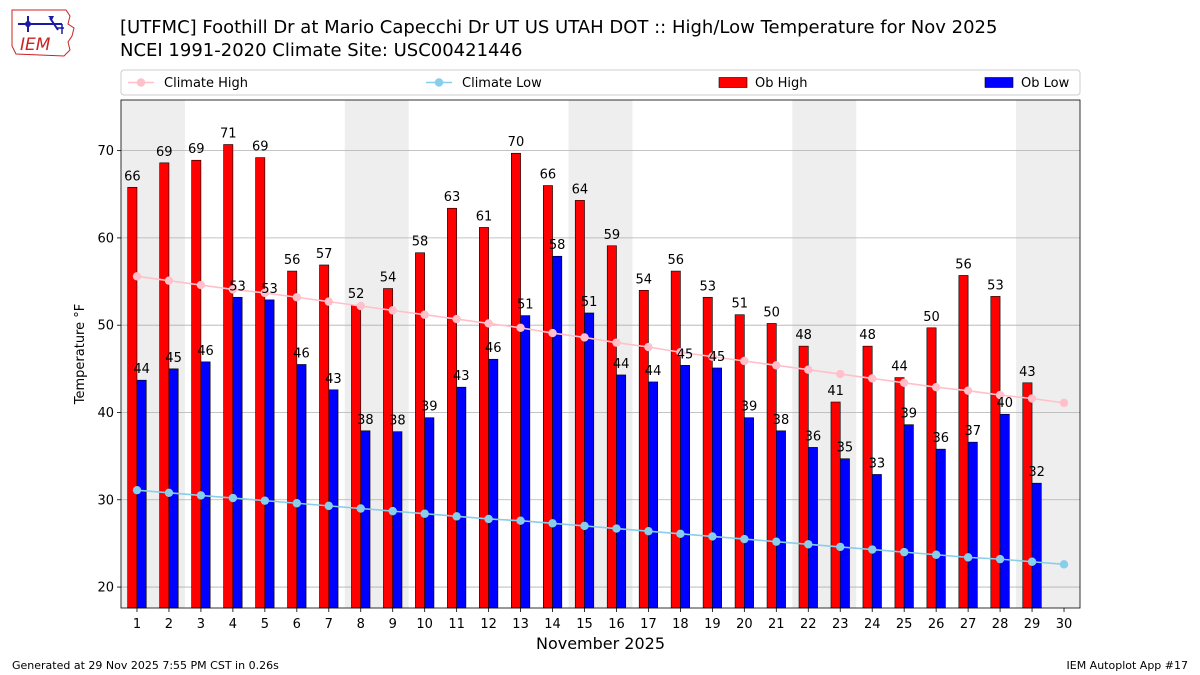  Describe the element at coordinates (484, 216) in the screenshot. I see `ob-high-value-label: 61` at that location.